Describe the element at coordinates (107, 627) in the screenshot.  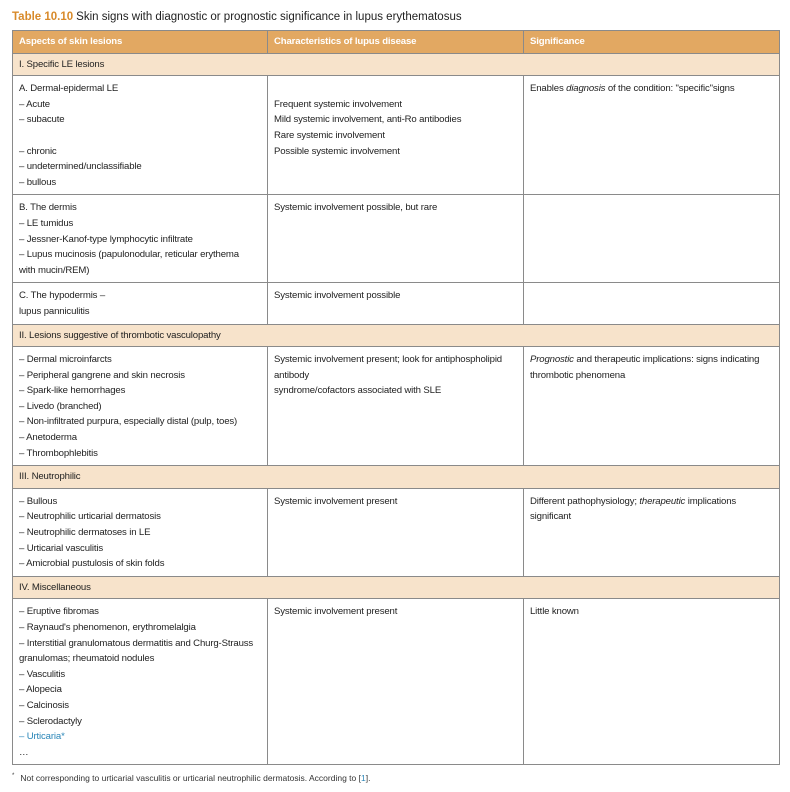
I see `cell-line: – Raynaud's phenomenon, erythromelalgia` at that location.